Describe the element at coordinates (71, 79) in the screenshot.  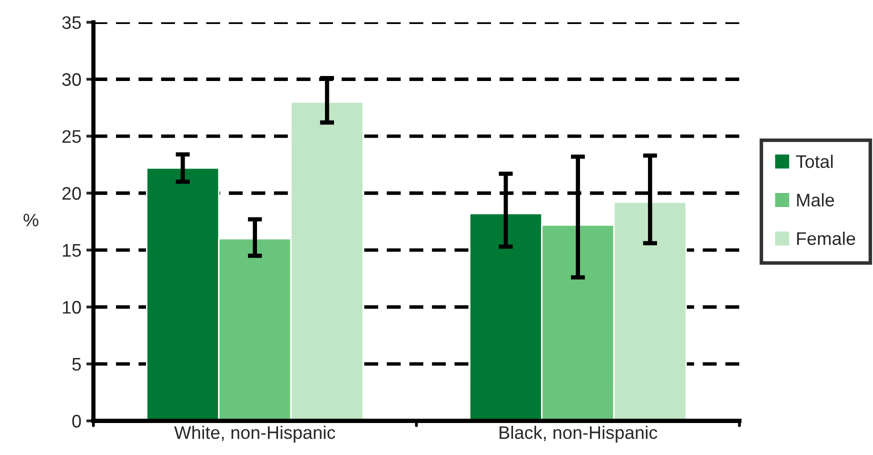
I see `y-tick-label: 30` at that location.